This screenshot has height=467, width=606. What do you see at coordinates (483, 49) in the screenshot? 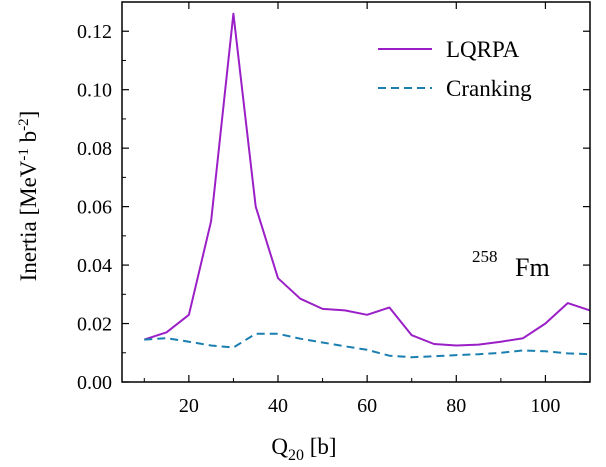
I see `legend-label-lqrpa: LQRPA` at bounding box center [483, 49].